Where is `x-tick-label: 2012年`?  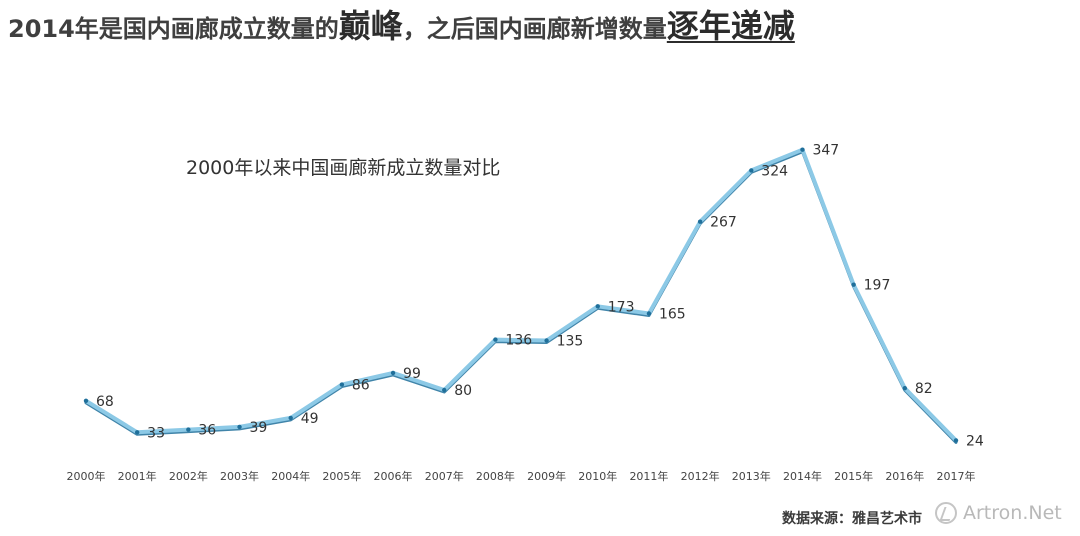 x-tick-label: 2012年 is located at coordinates (700, 476).